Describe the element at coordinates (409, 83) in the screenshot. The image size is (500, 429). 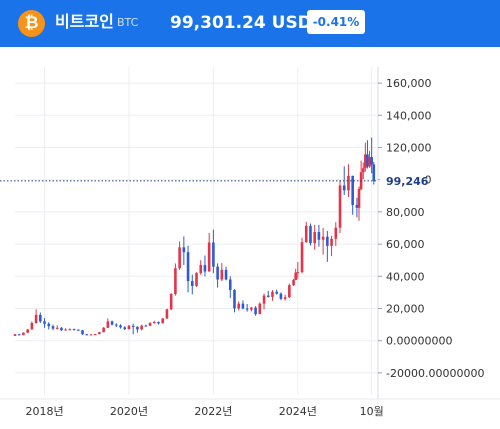
I see `y-tick-label: 160,000` at that location.